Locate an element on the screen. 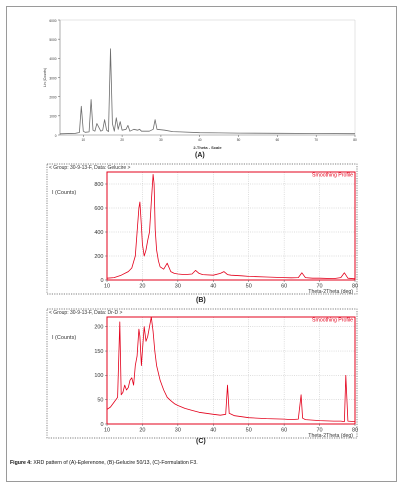 This screenshot has width=401, height=486. y-tick-label-0-0: 0 is located at coordinates (56, 136).